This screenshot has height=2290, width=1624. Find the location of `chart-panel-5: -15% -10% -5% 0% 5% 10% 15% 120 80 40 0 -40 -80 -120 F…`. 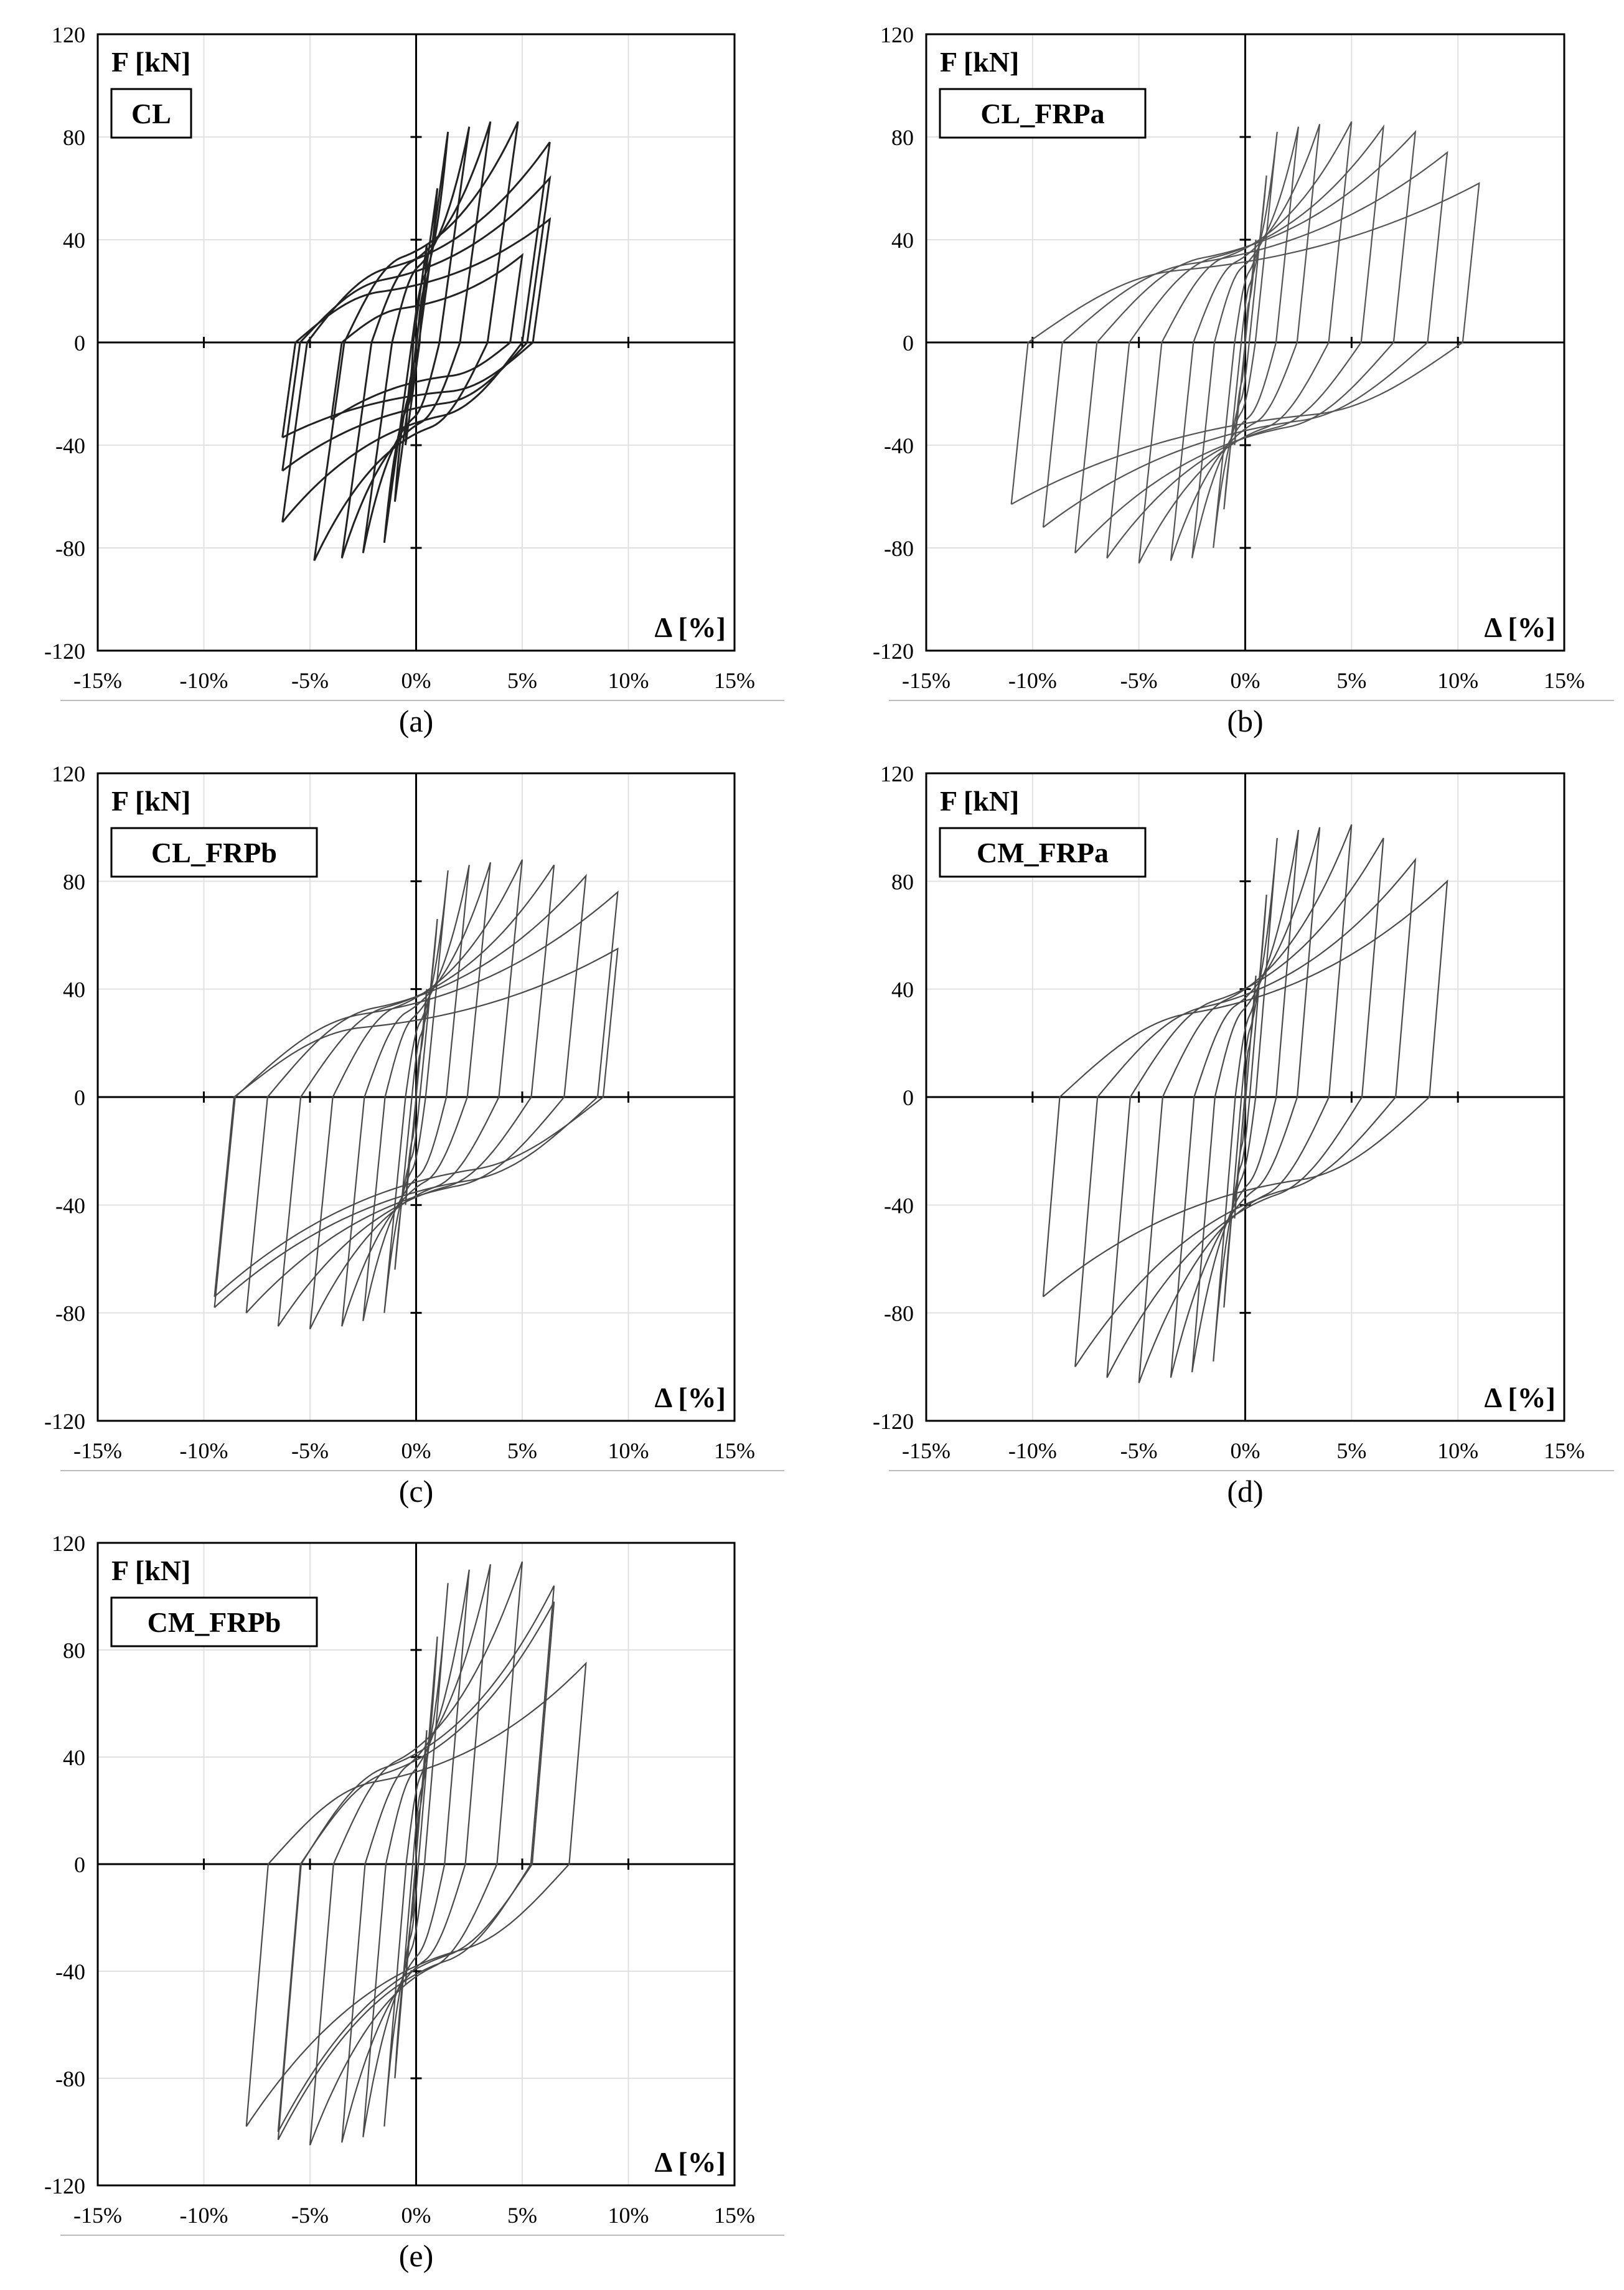

chart-panel-5: -15% -10% -5% 0% 5% 10% 15% 120 80 40 0 -40 -80 -120 F… is located at coordinates (414, 1902).